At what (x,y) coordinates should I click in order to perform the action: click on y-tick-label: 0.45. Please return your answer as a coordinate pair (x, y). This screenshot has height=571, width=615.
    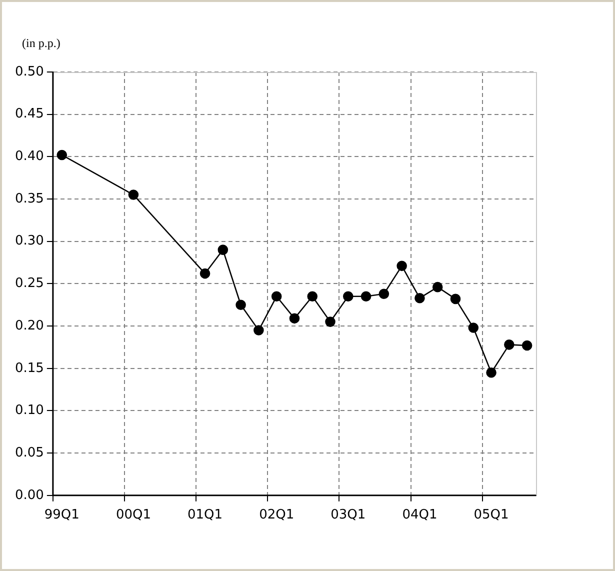
    Looking at the image, I should click on (29, 114).